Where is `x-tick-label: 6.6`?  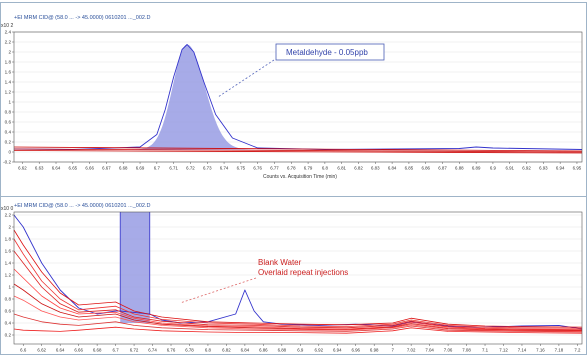 x-tick-label: 6.6 is located at coordinates (23, 350).